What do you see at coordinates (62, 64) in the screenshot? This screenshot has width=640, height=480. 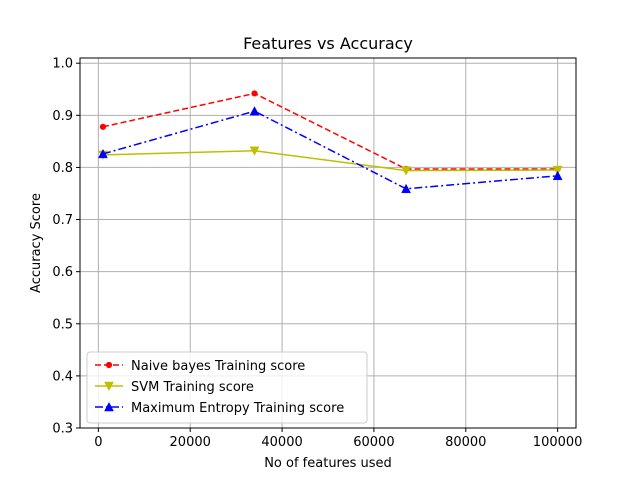 I see `y-tick-label: 1.0` at bounding box center [62, 64].